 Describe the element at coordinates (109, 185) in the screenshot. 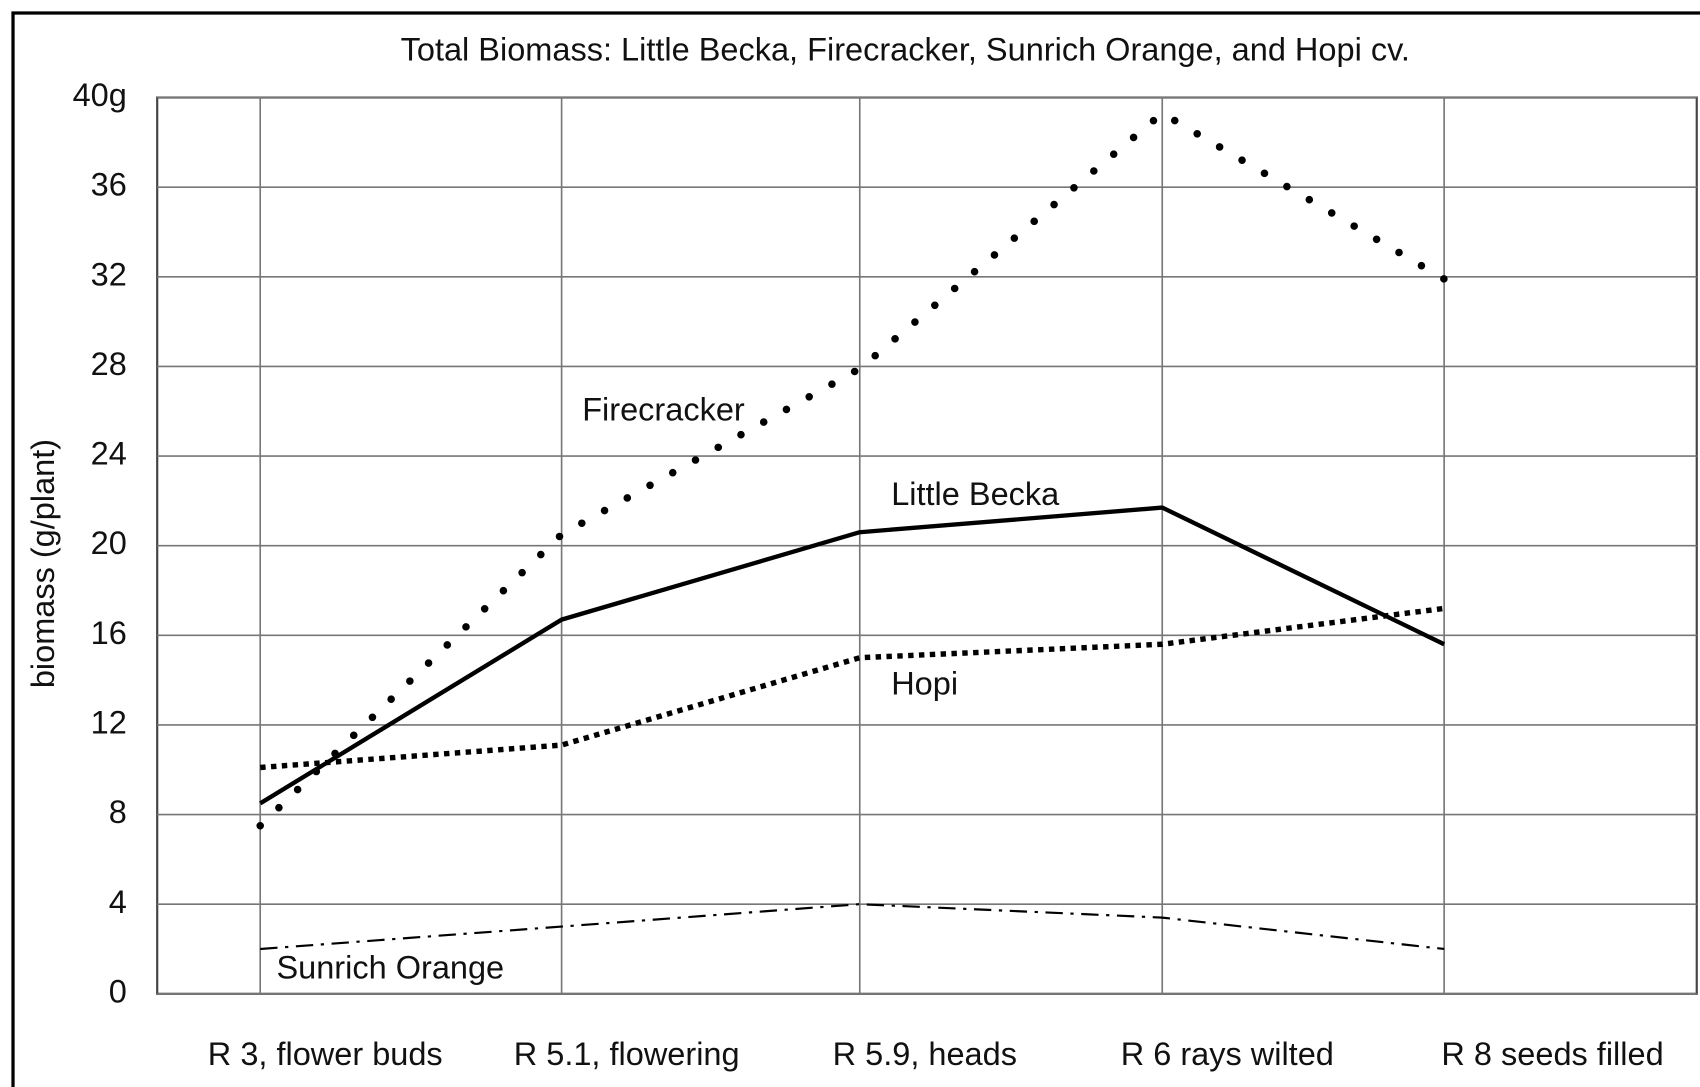

I see `y-tick-label: 36` at that location.